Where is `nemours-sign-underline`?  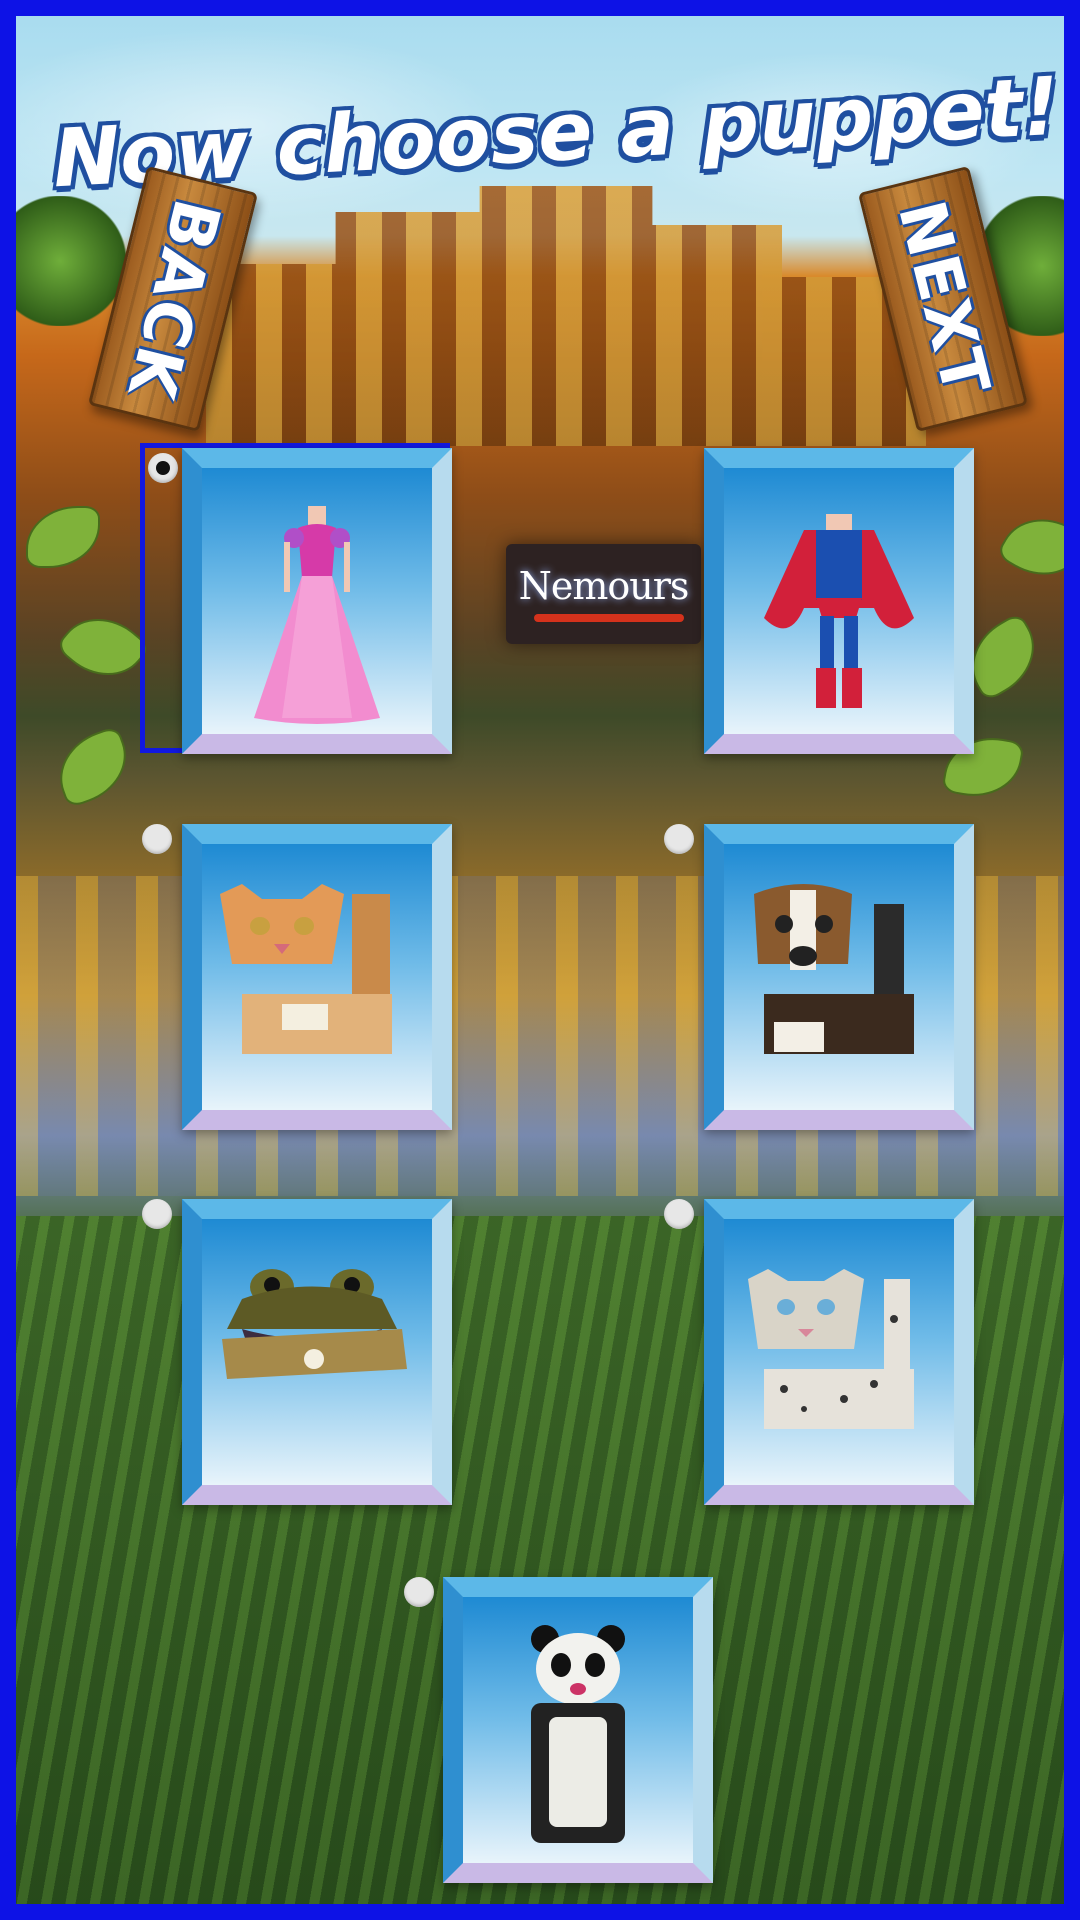 nemours-sign-underline is located at coordinates (609, 618).